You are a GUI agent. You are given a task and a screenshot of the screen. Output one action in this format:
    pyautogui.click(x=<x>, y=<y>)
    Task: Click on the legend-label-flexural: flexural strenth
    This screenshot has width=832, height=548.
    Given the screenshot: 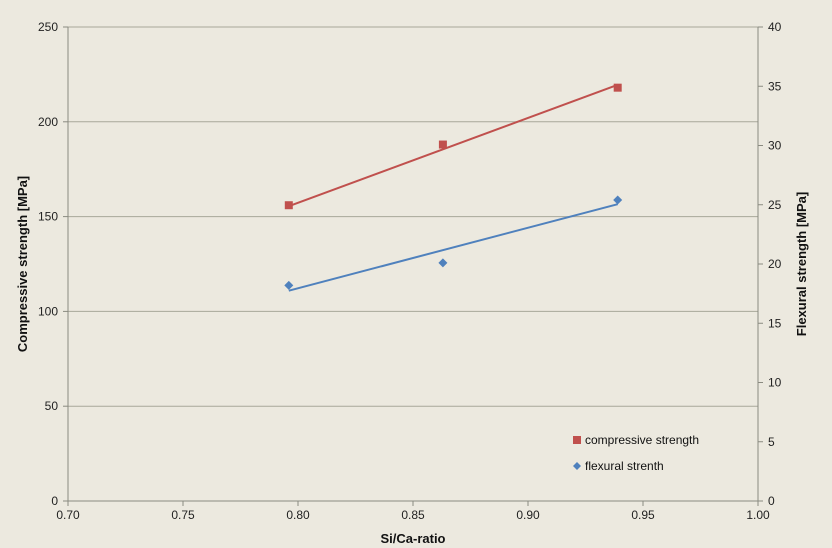 What is the action you would take?
    pyautogui.click(x=624, y=466)
    